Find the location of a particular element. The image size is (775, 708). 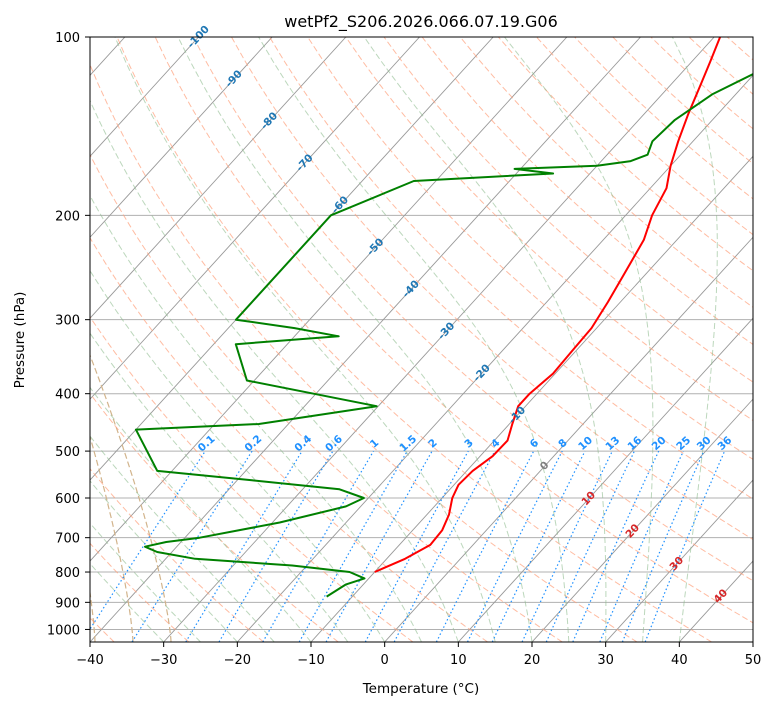

y-tick-label: 200 is located at coordinates (67, 216).